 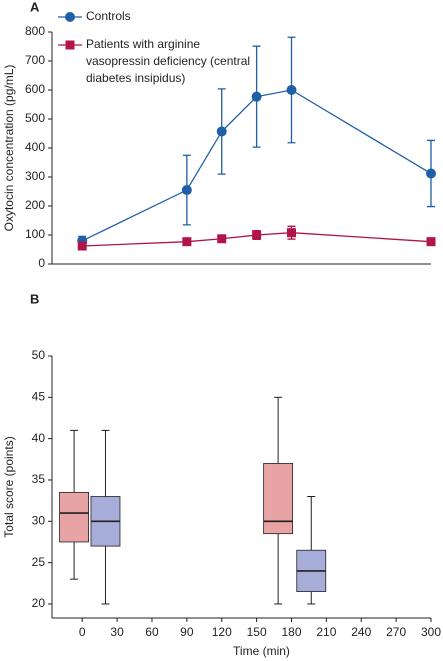 I want to click on x-tick-label: 0, so click(x=82, y=632).